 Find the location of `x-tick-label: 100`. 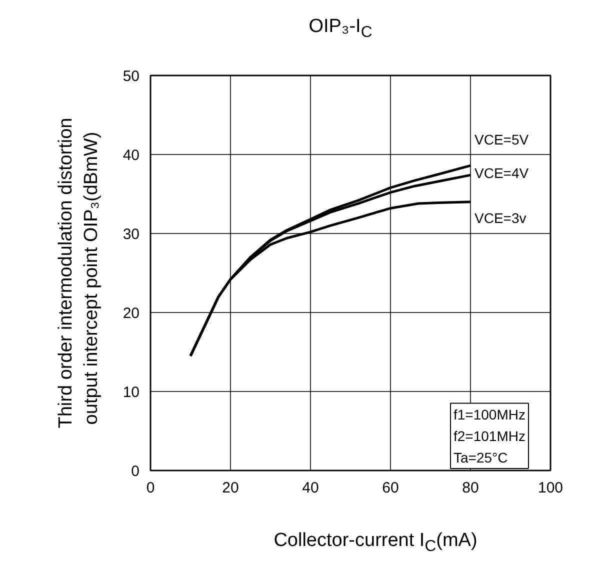

x-tick-label: 100 is located at coordinates (551, 488).